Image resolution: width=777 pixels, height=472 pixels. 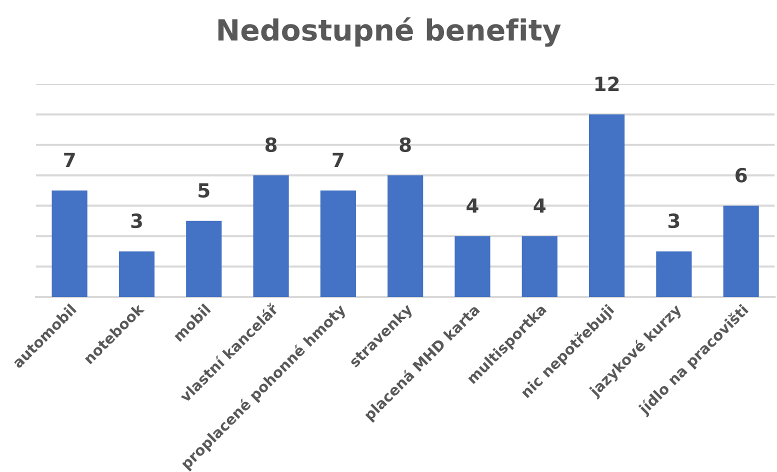 I want to click on data-label: 6, so click(x=741, y=175).